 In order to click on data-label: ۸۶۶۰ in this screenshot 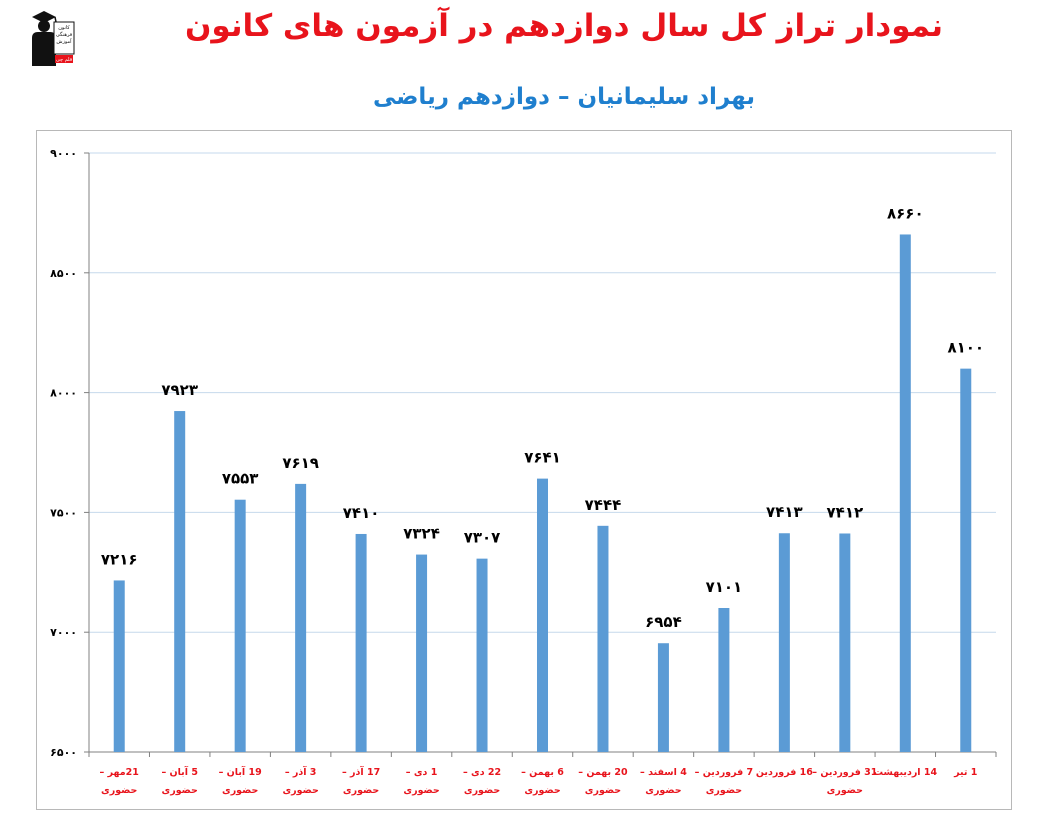, I will do `click(905, 213)`.